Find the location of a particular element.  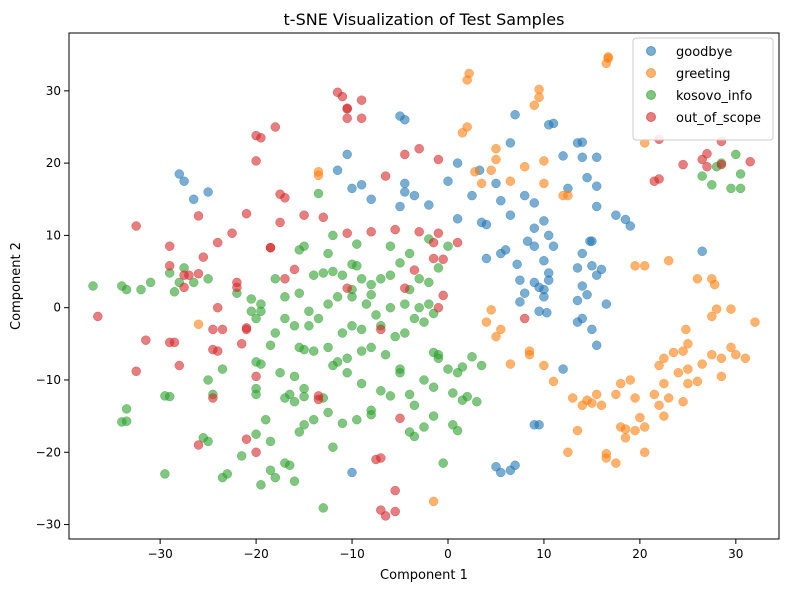

chart-title: t-SNE Visualization of Test Samples is located at coordinates (424, 19).